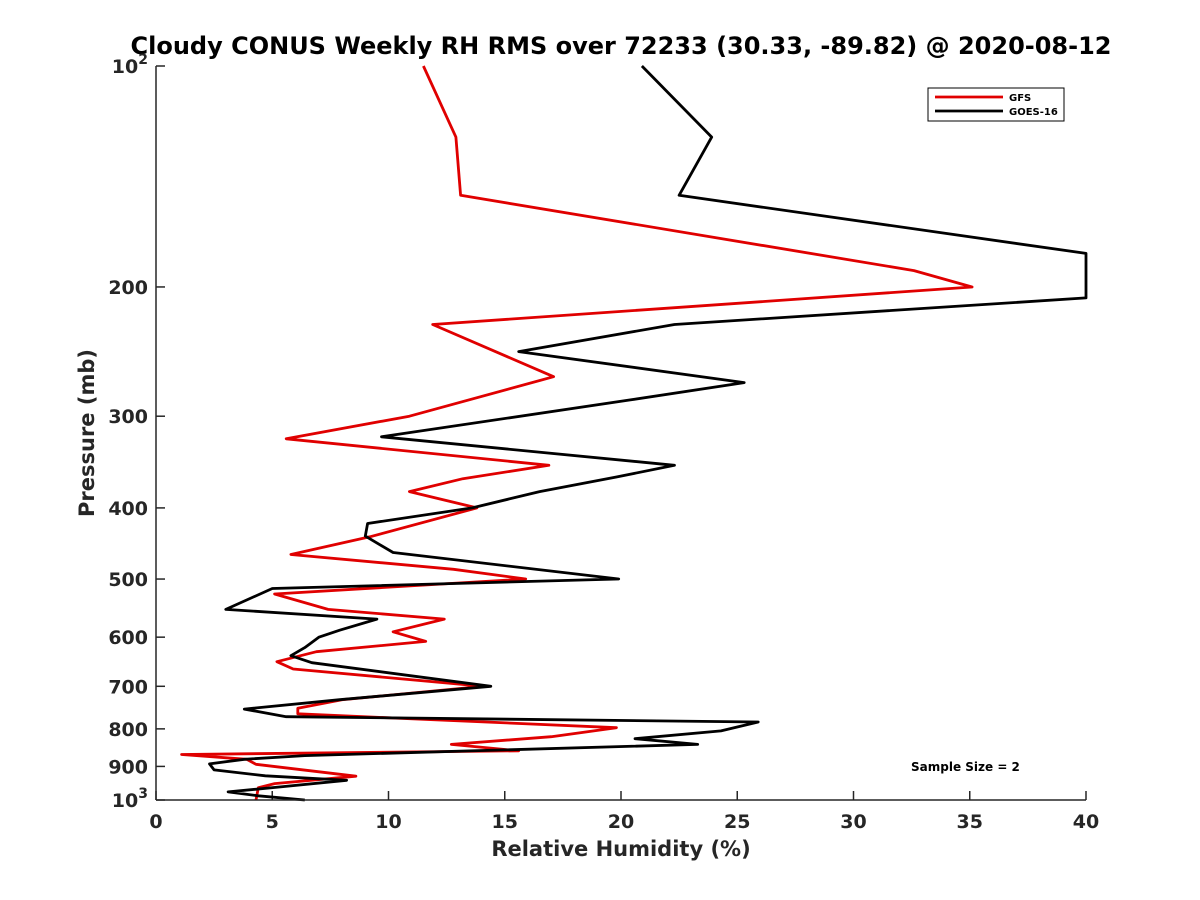  Describe the element at coordinates (87, 433) in the screenshot. I see `y-axis-label: Pressure (mb)` at that location.